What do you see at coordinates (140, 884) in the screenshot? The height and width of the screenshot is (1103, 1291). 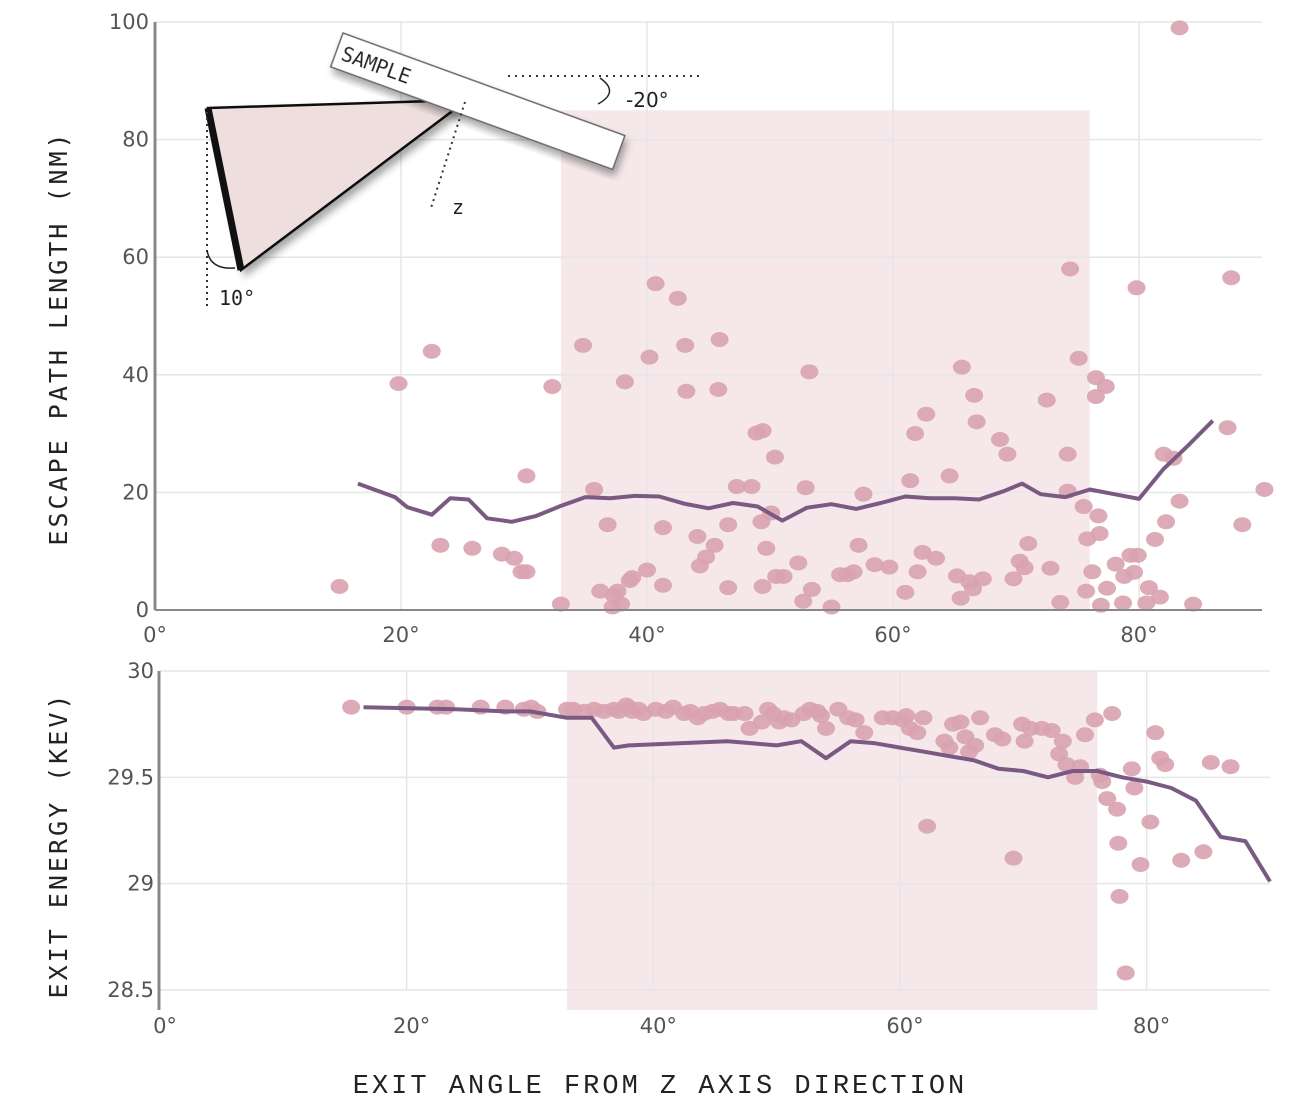 I see `y-tick-label: 29` at bounding box center [140, 884].